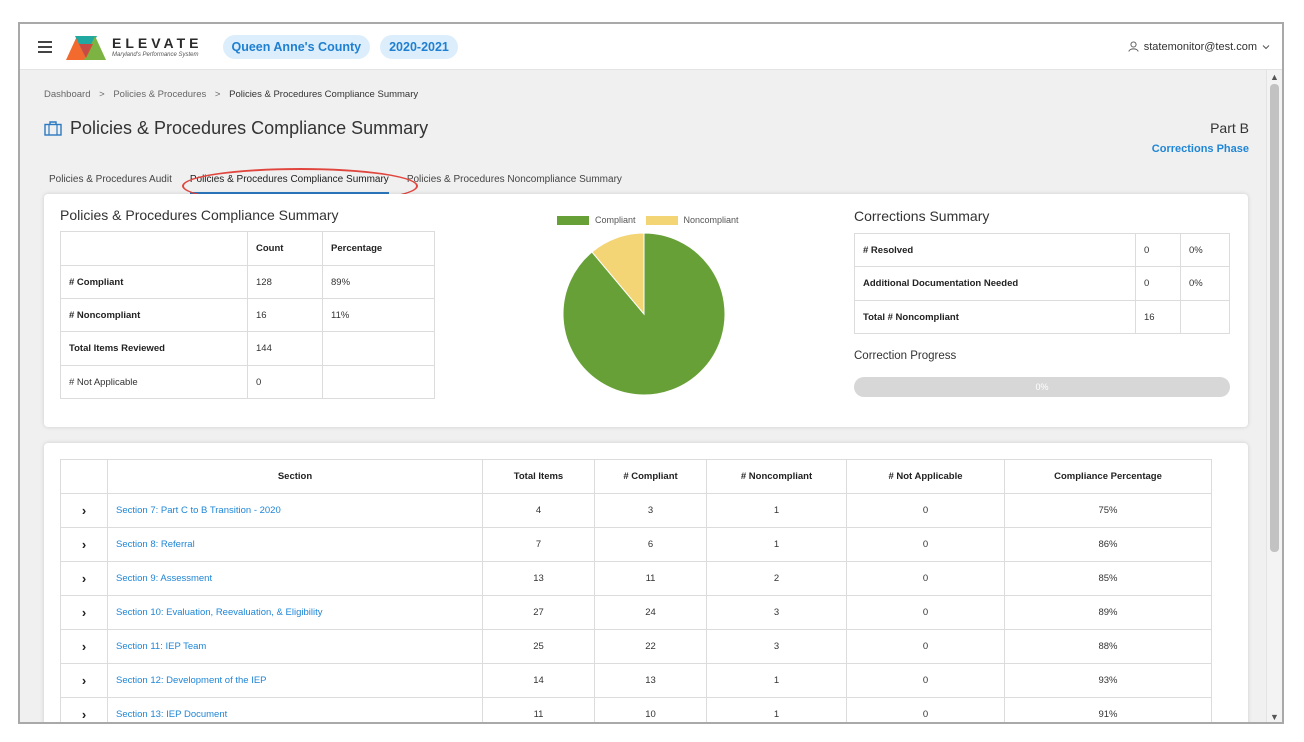 The image size is (1304, 742). Describe the element at coordinates (650, 476) in the screenshot. I see `column-header: # Compliant` at that location.